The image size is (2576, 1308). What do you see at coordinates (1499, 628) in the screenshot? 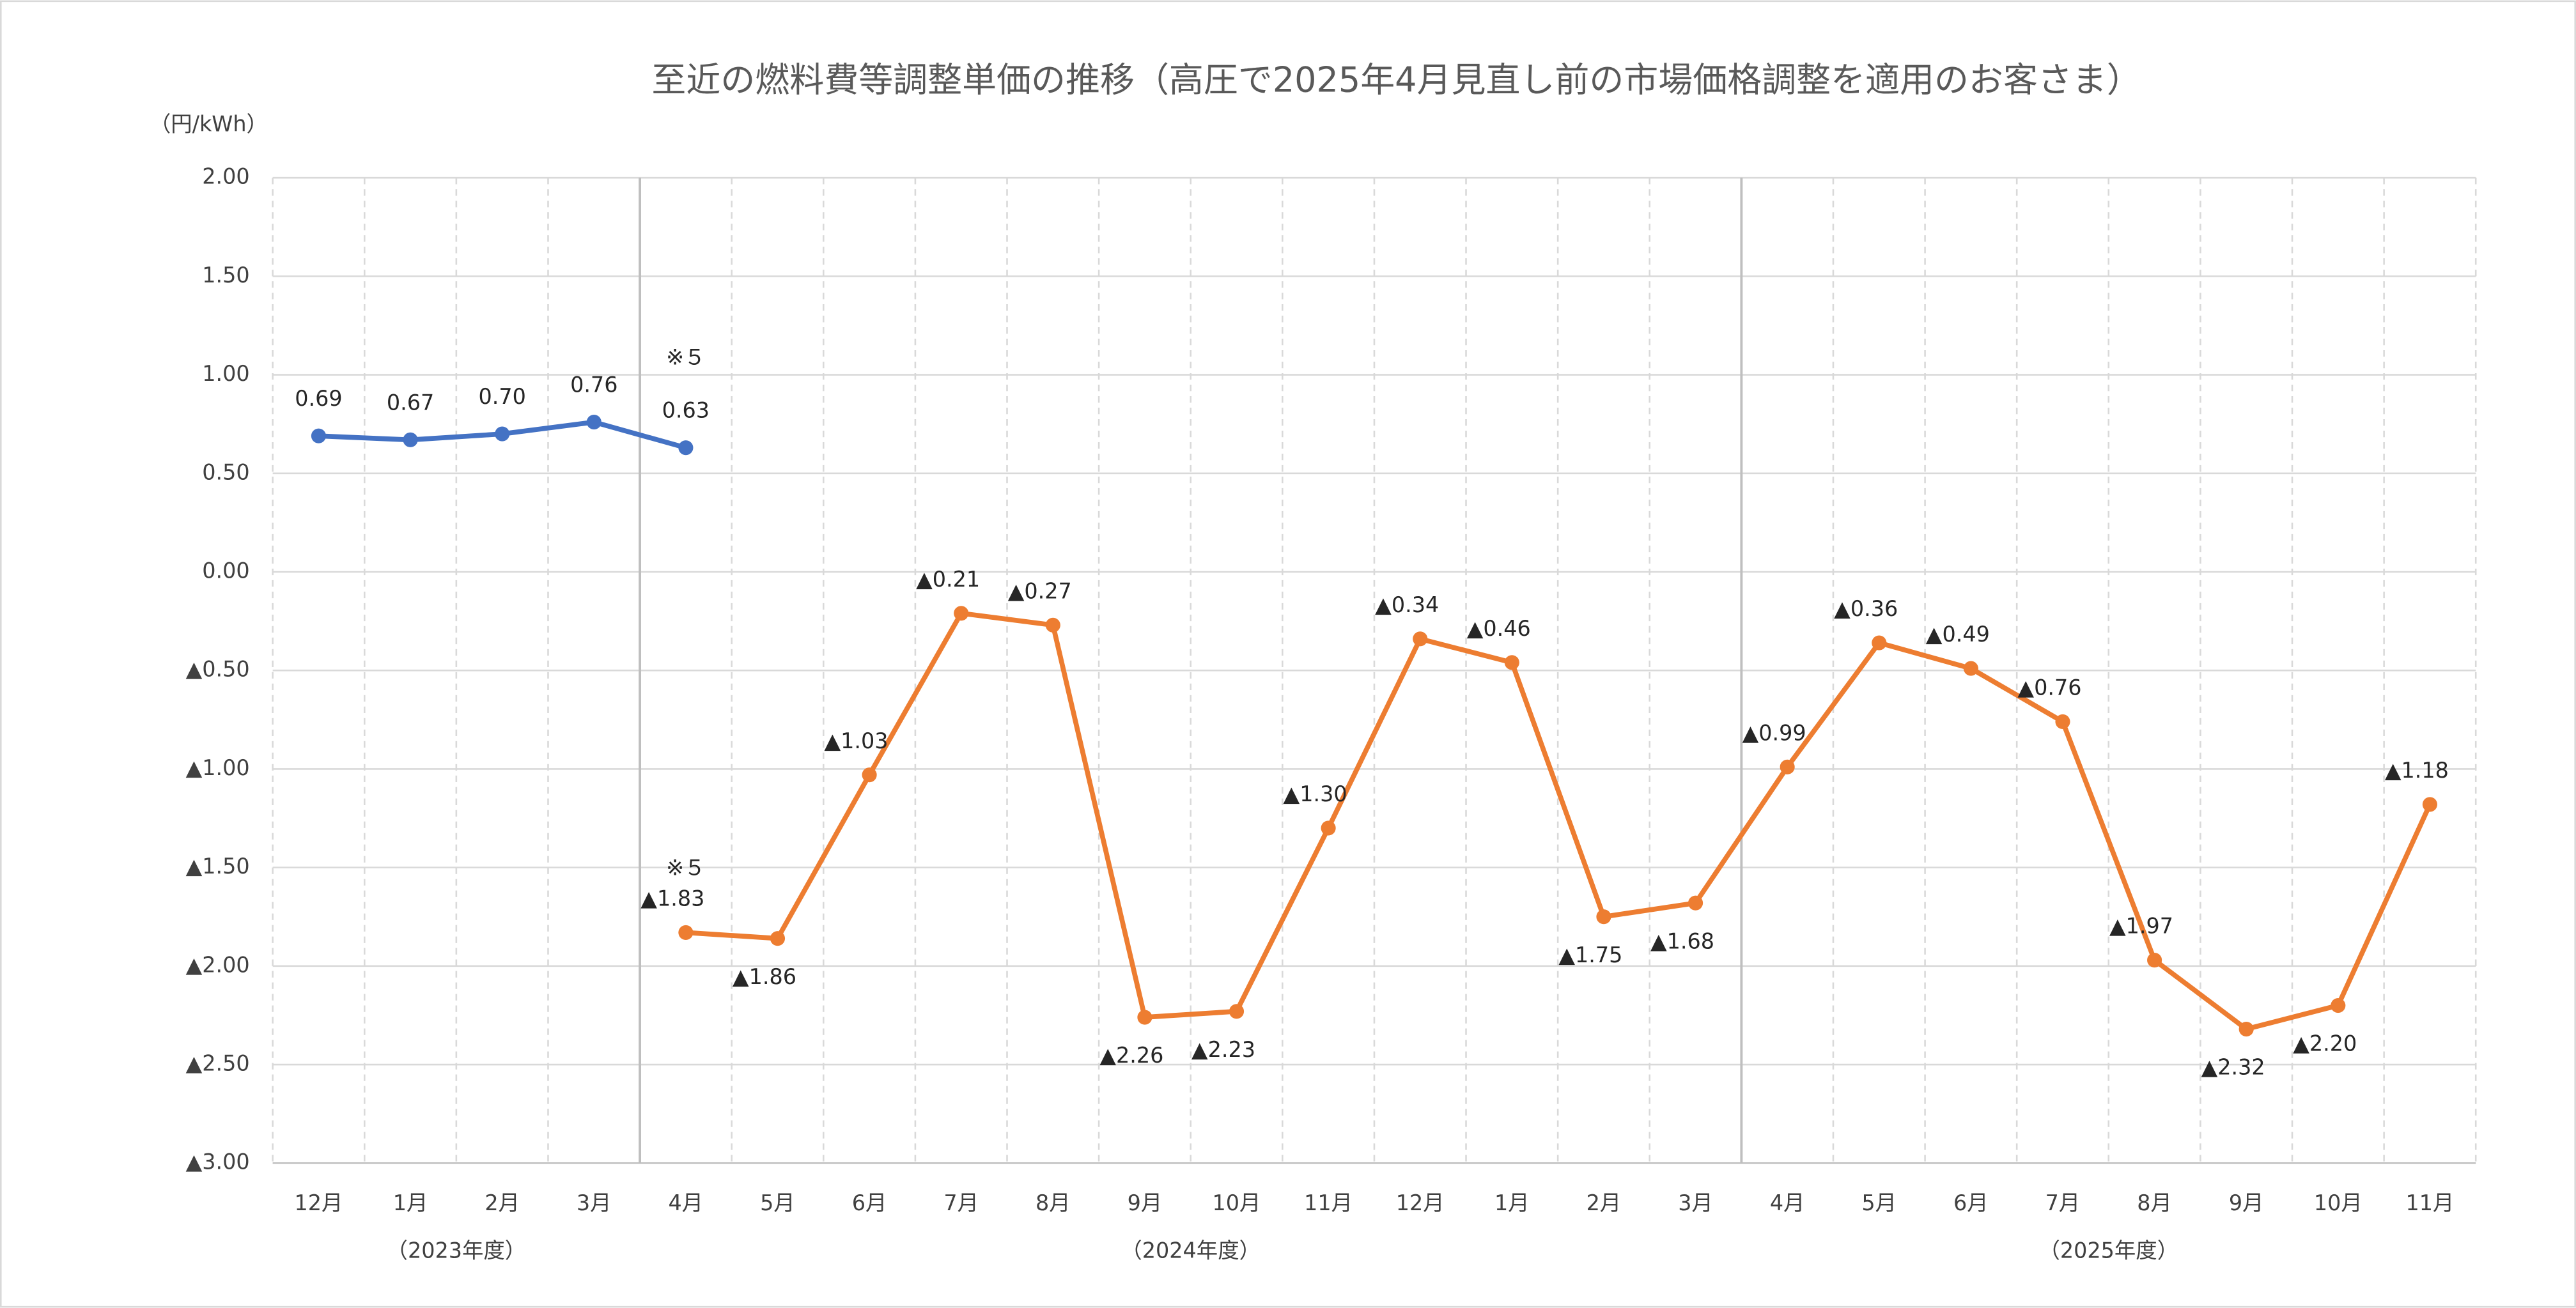
I see `data-label: ▲0.46` at bounding box center [1499, 628].